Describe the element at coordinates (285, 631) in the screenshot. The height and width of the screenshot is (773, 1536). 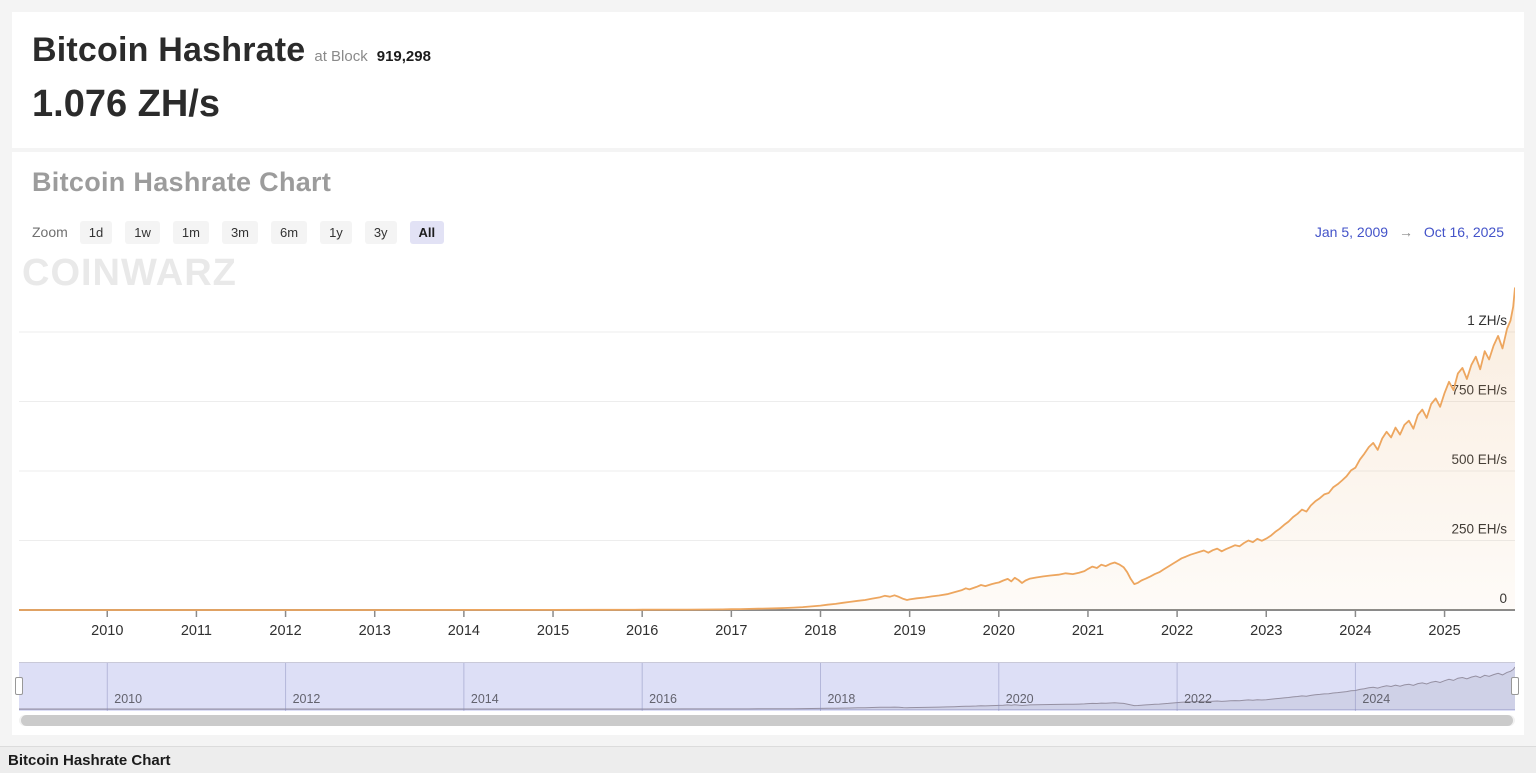
I see `x-axis-label: 2012` at that location.